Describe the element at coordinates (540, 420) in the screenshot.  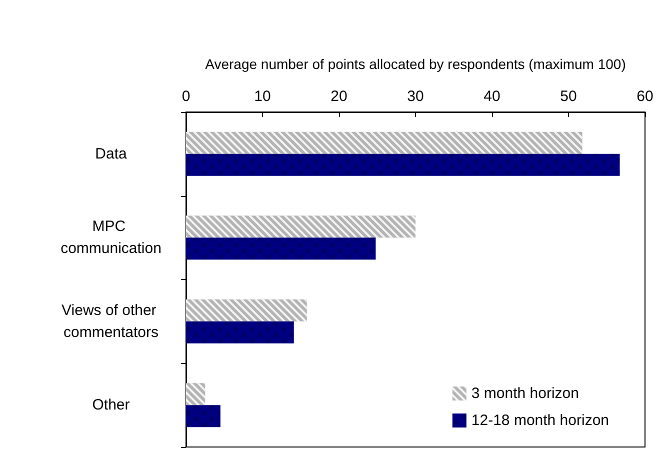
I see `legend-label: 12-18 month horizon` at that location.